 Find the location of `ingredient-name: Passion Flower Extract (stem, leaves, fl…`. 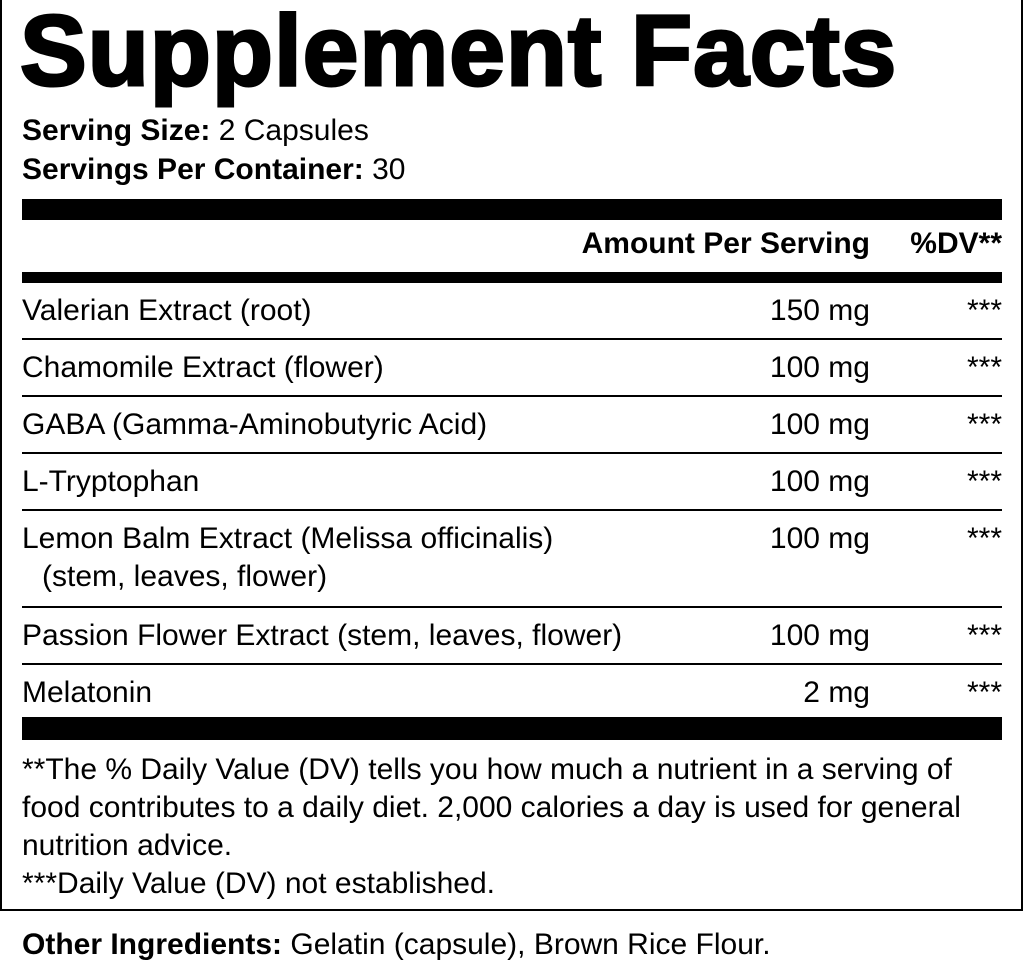

ingredient-name: Passion Flower Extract (stem, leaves, fl… is located at coordinates (322, 635).